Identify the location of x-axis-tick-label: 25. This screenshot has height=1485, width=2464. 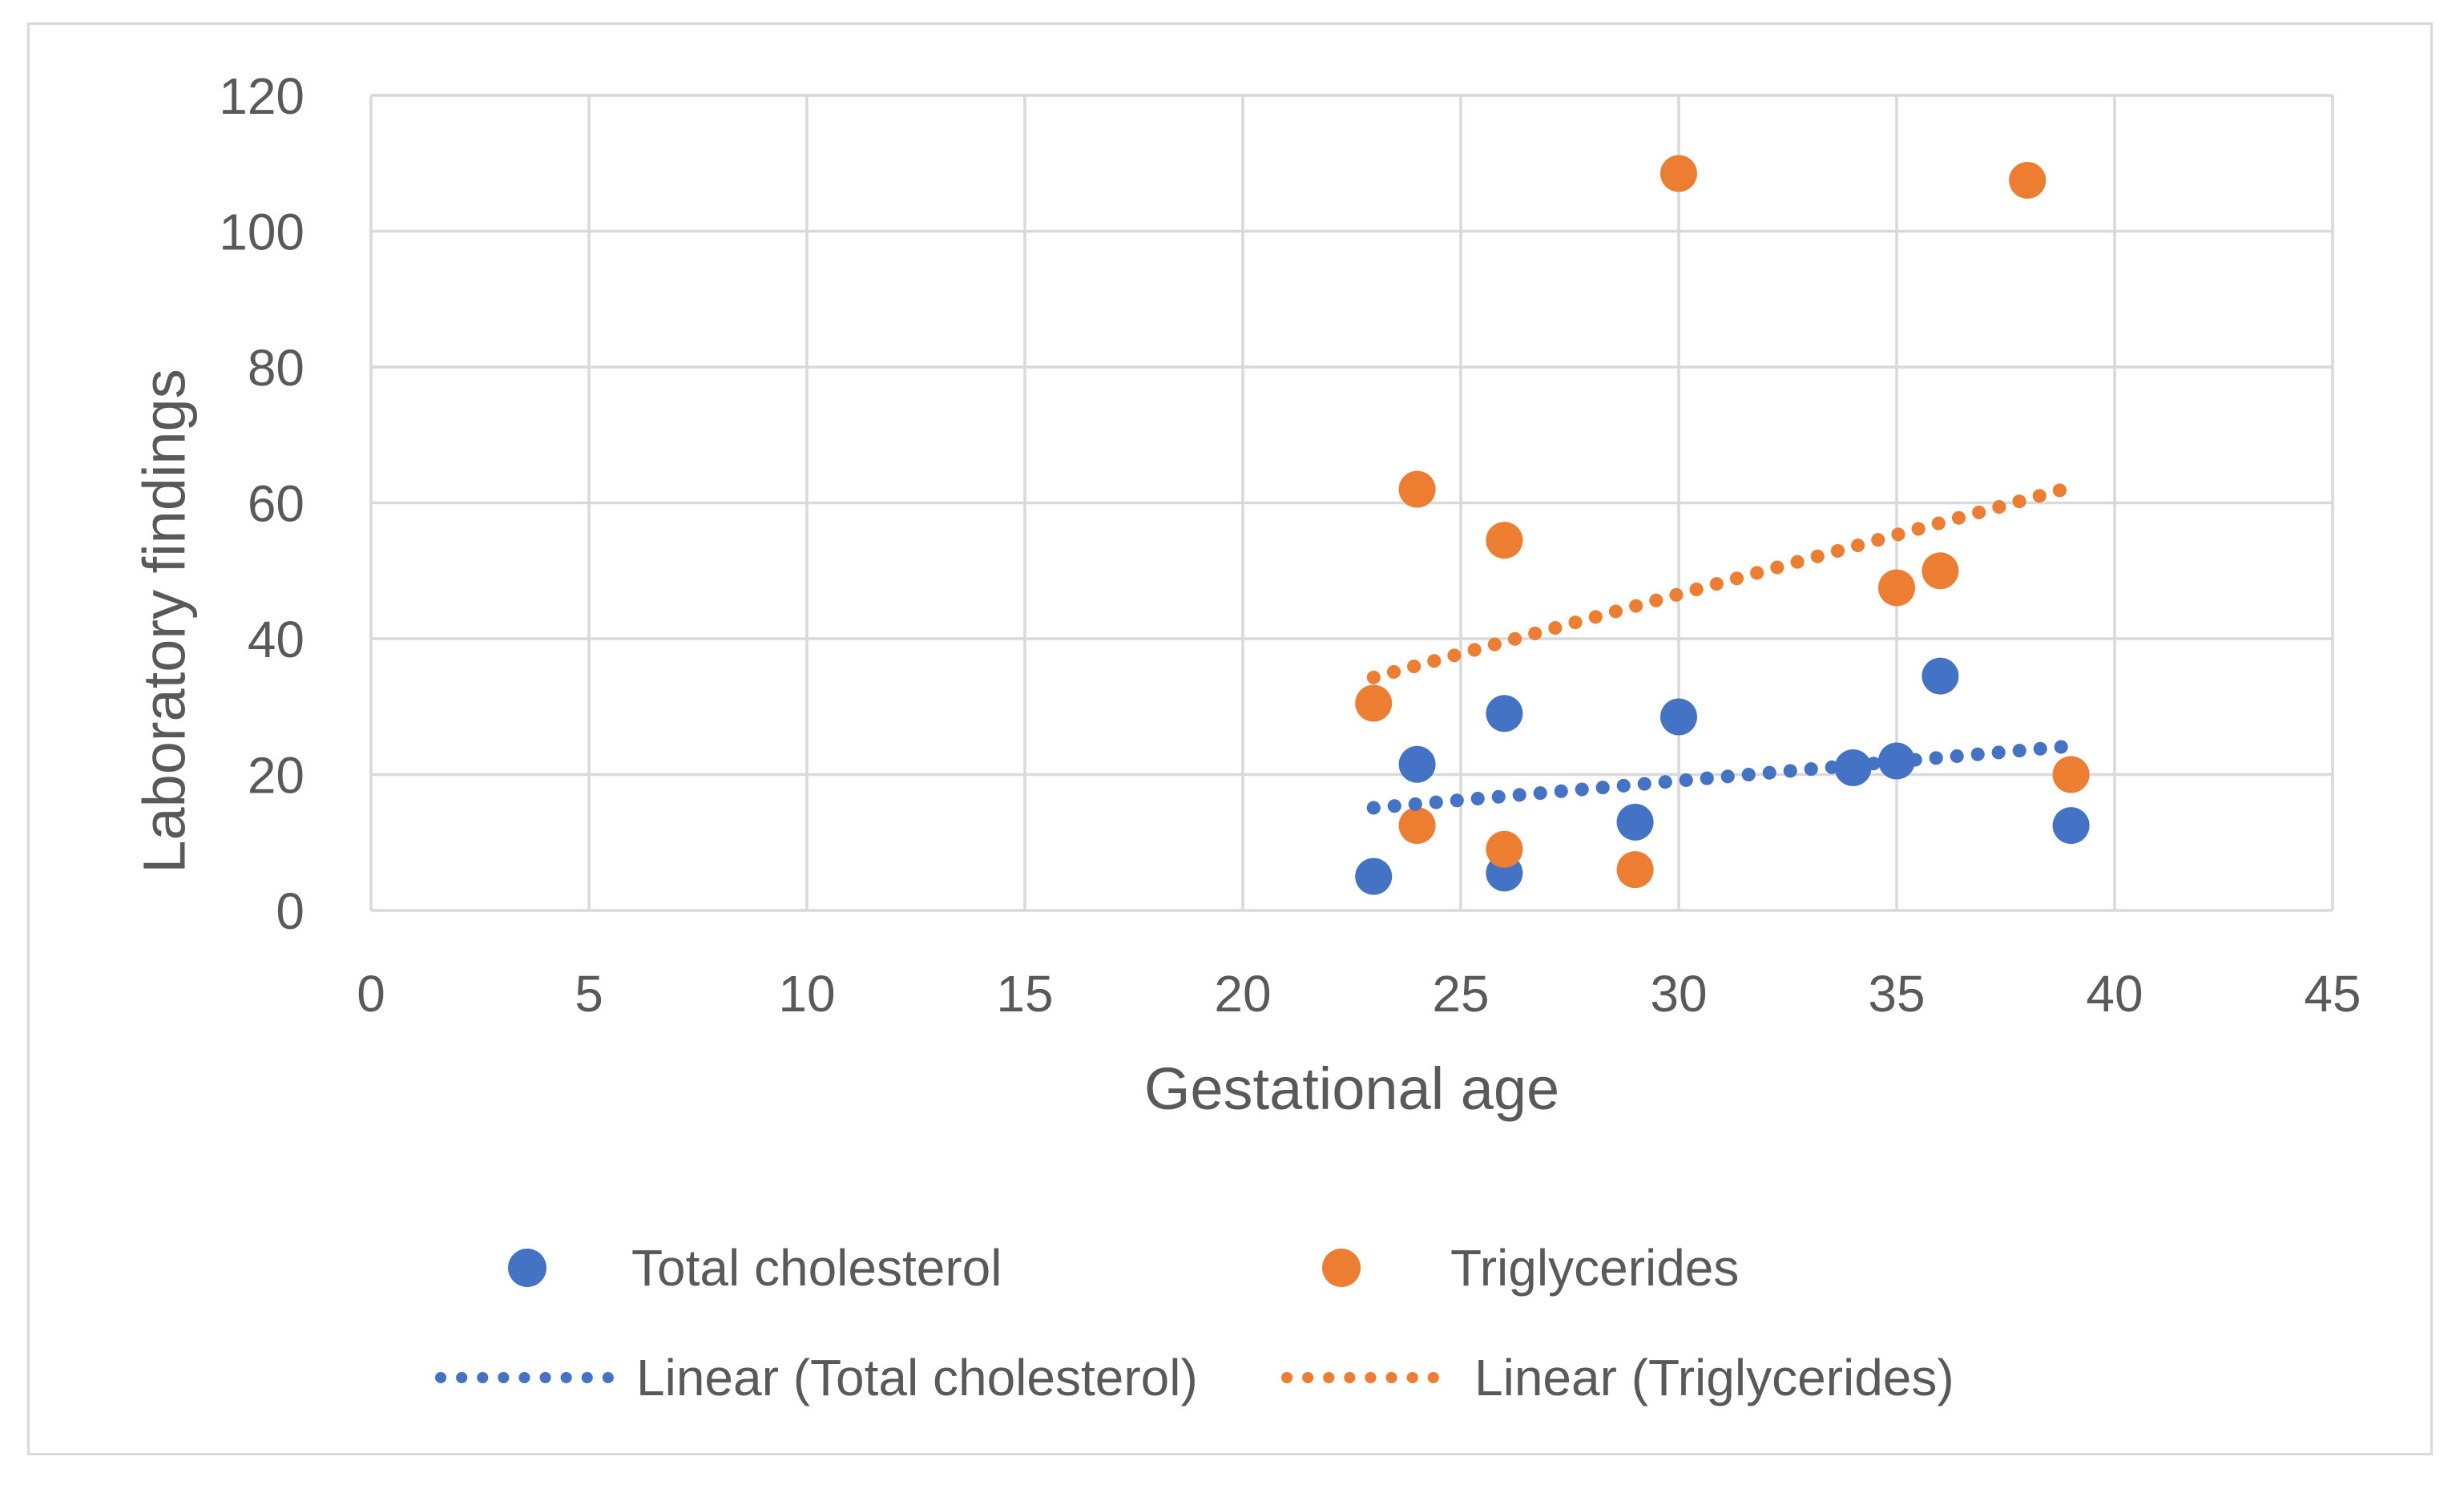
(1460, 994).